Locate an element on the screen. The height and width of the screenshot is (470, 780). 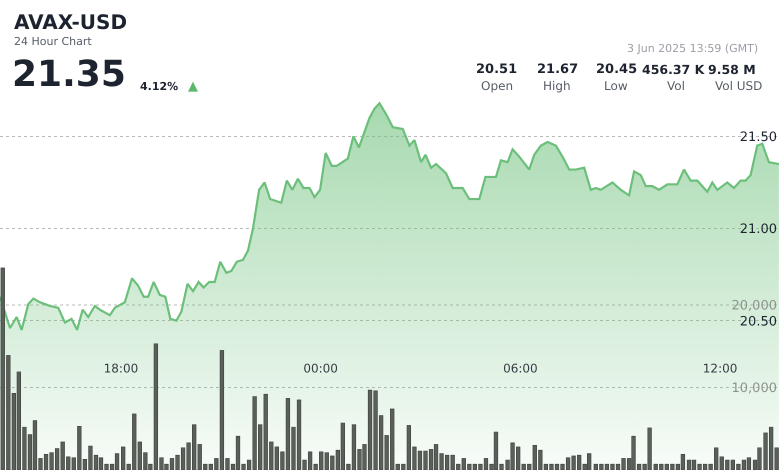
annotation: 20.51 is located at coordinates (497, 69).